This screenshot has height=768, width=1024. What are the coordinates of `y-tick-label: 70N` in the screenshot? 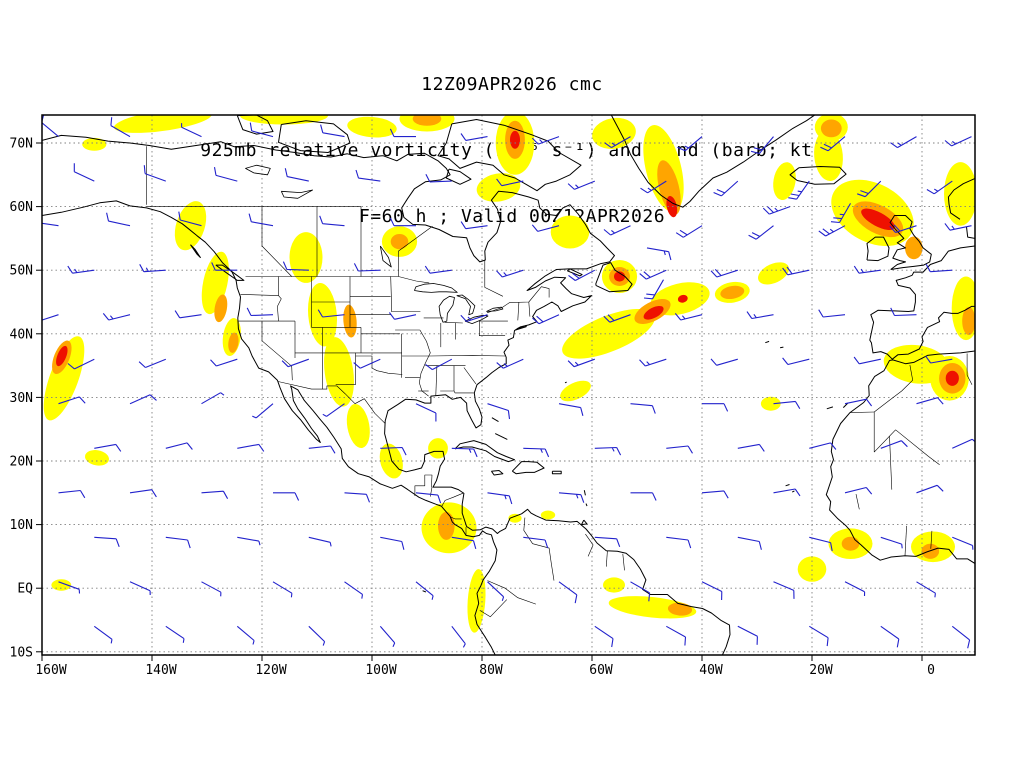 It's located at (21, 144).